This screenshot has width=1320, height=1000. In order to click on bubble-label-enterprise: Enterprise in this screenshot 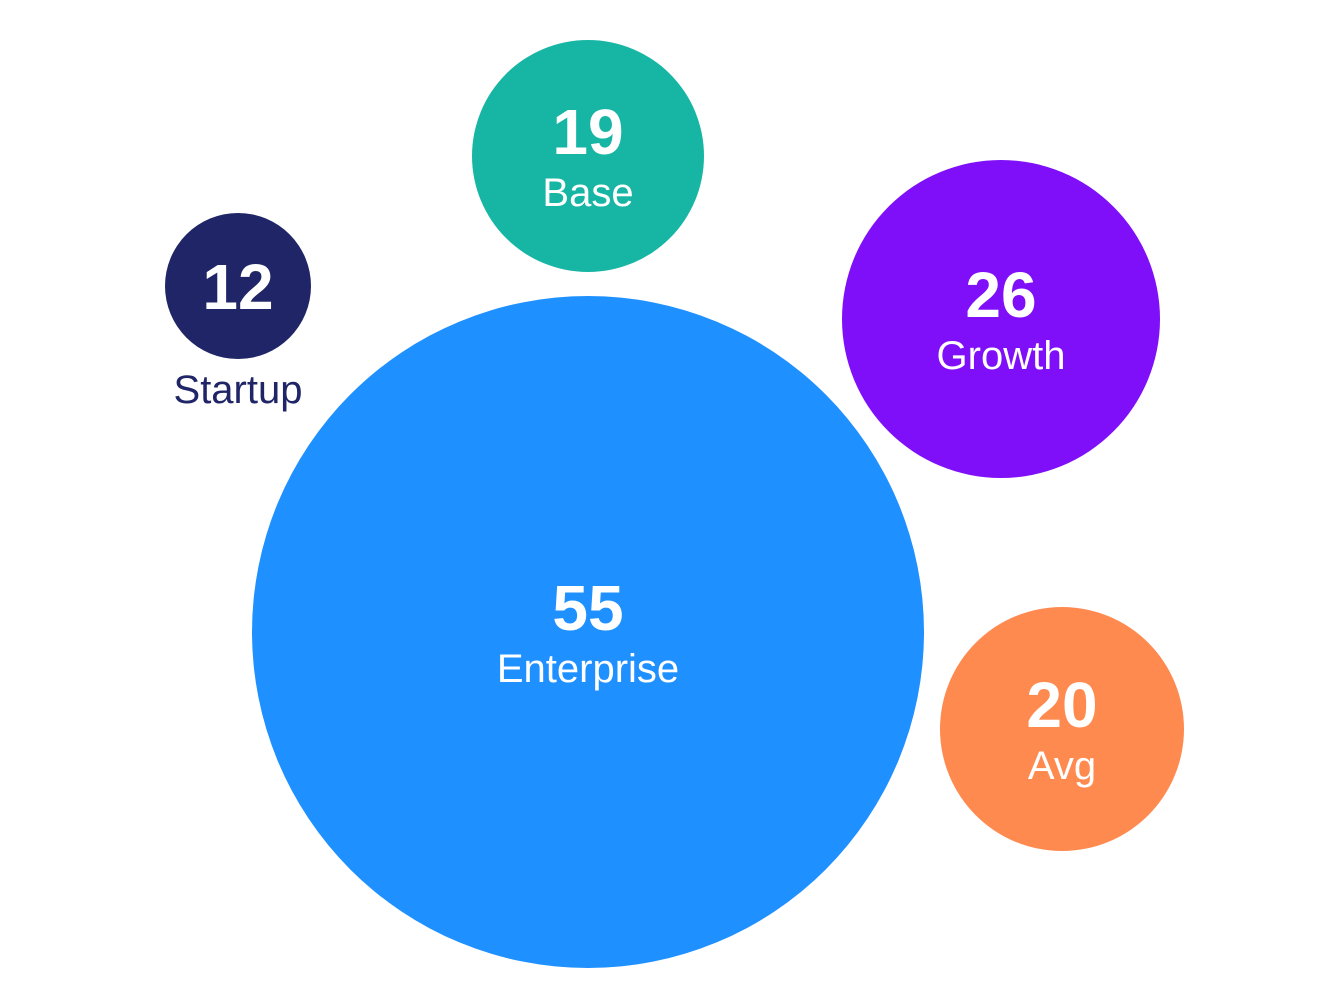, I will do `click(588, 669)`.